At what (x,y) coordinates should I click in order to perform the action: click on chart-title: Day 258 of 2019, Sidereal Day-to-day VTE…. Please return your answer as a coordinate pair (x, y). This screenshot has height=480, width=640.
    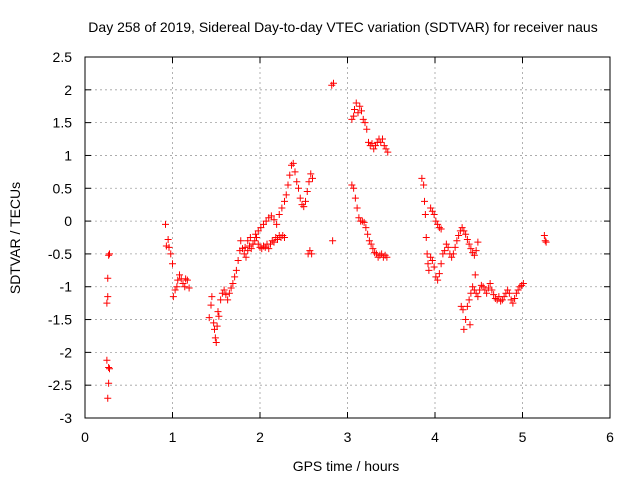
    Looking at the image, I should click on (342, 27).